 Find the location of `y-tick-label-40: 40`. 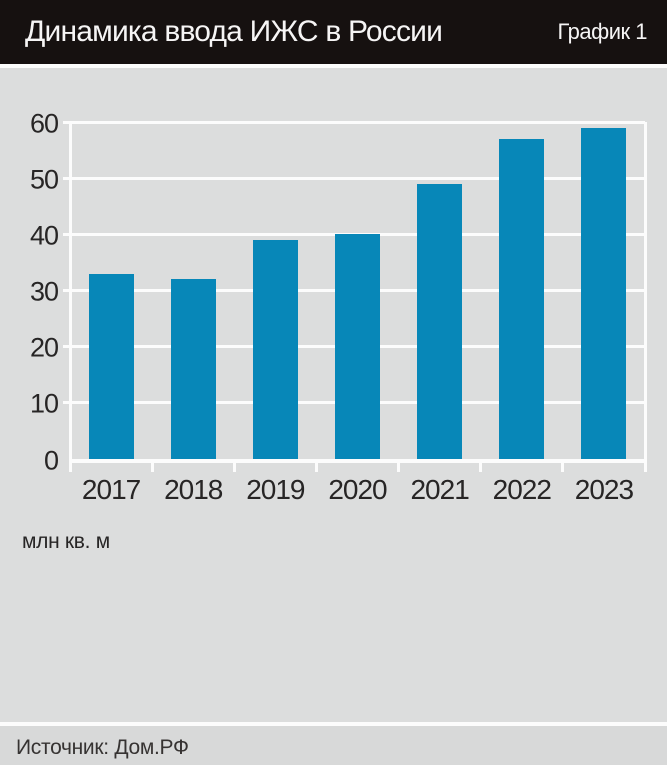

y-tick-label-40: 40 is located at coordinates (44, 235).